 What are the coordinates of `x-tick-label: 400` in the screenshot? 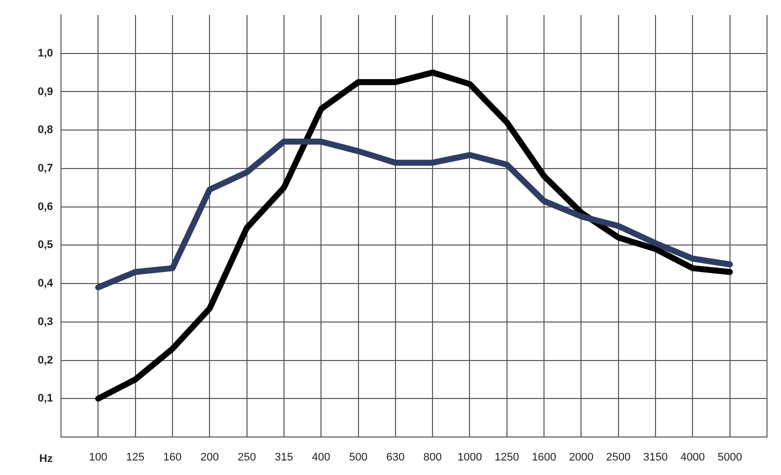 It's located at (321, 458).